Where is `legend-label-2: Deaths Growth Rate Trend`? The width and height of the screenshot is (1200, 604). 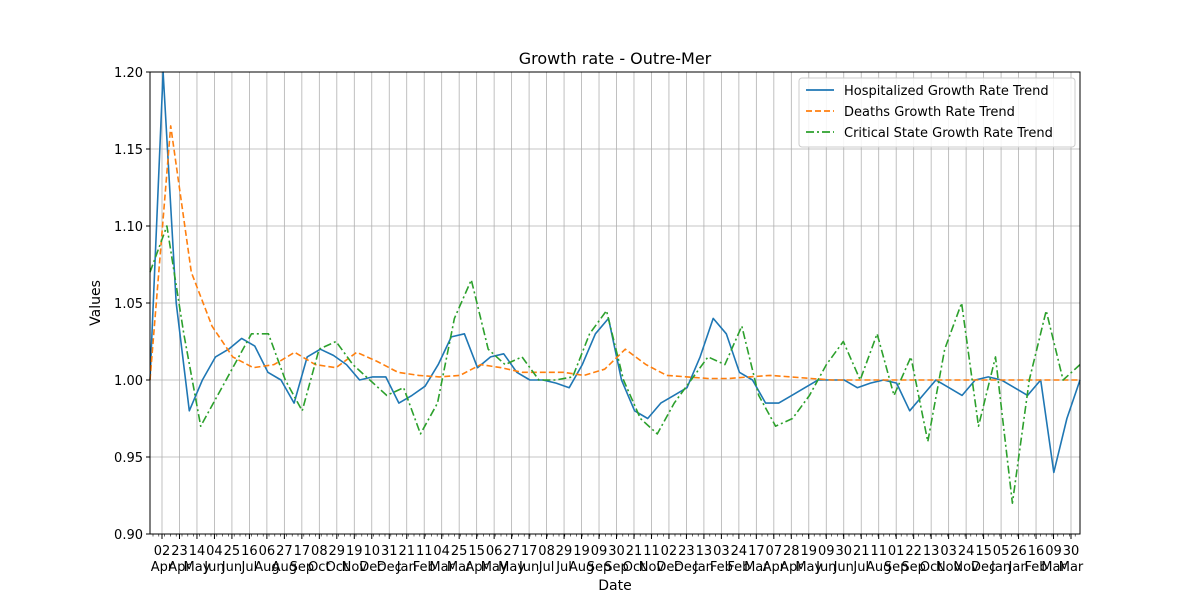
legend-label-2: Deaths Growth Rate Trend is located at coordinates (929, 112).